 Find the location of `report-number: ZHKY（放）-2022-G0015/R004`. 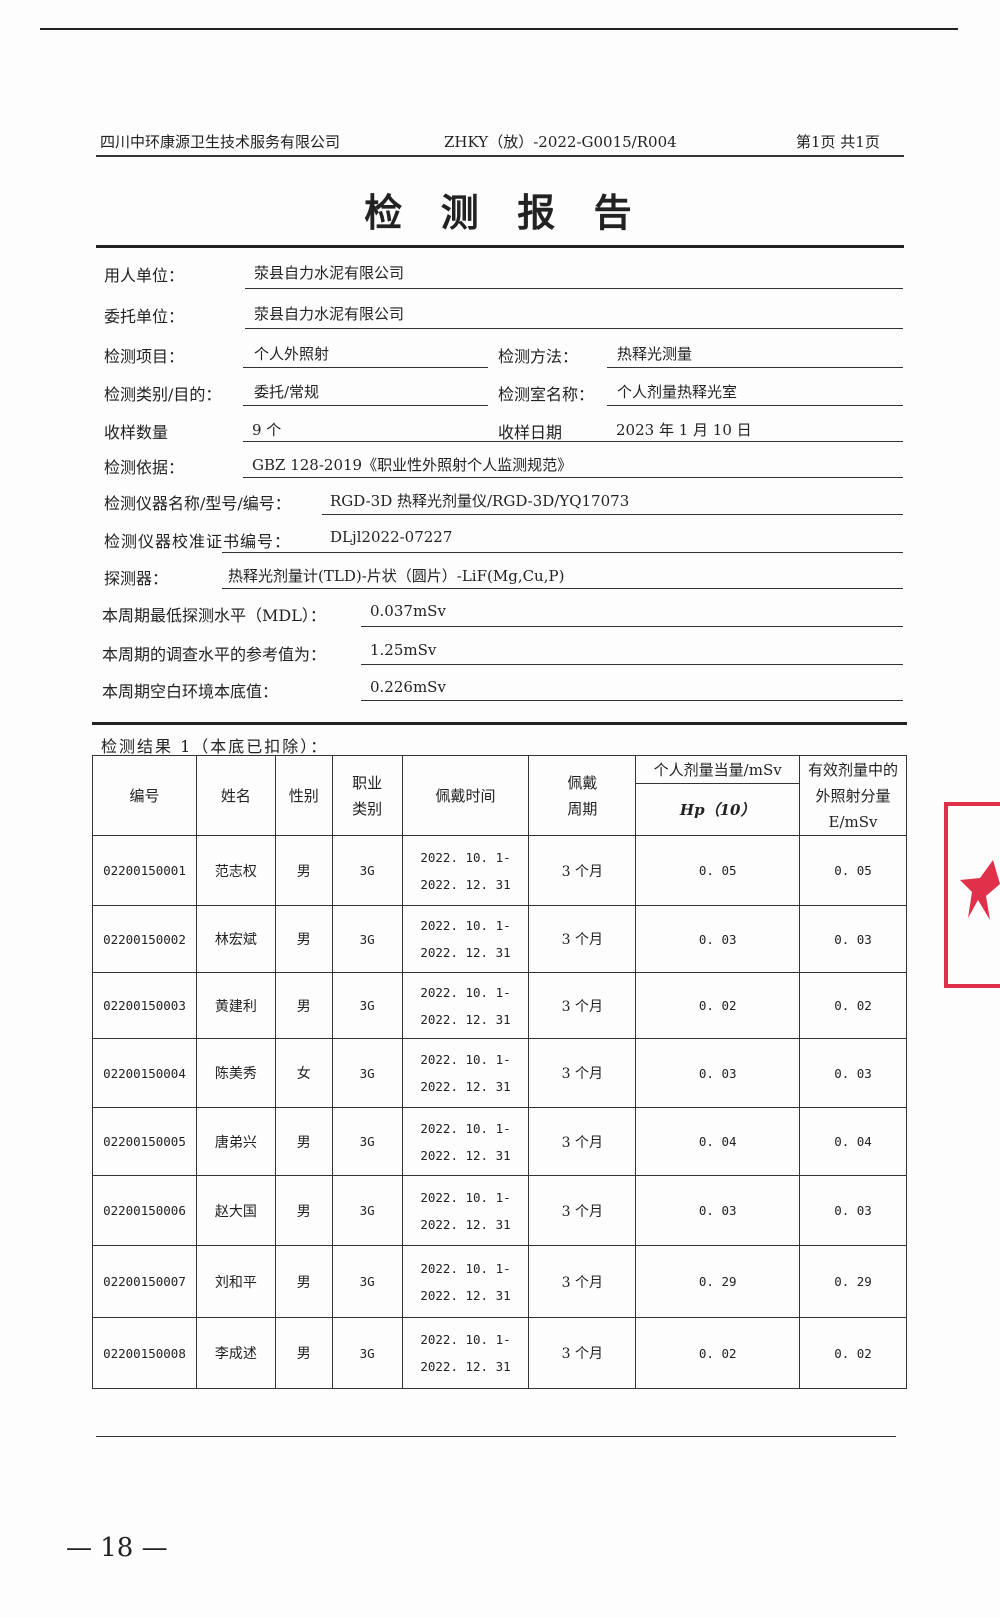

report-number: ZHKY（放）-2022-G0015/R004 is located at coordinates (560, 142).